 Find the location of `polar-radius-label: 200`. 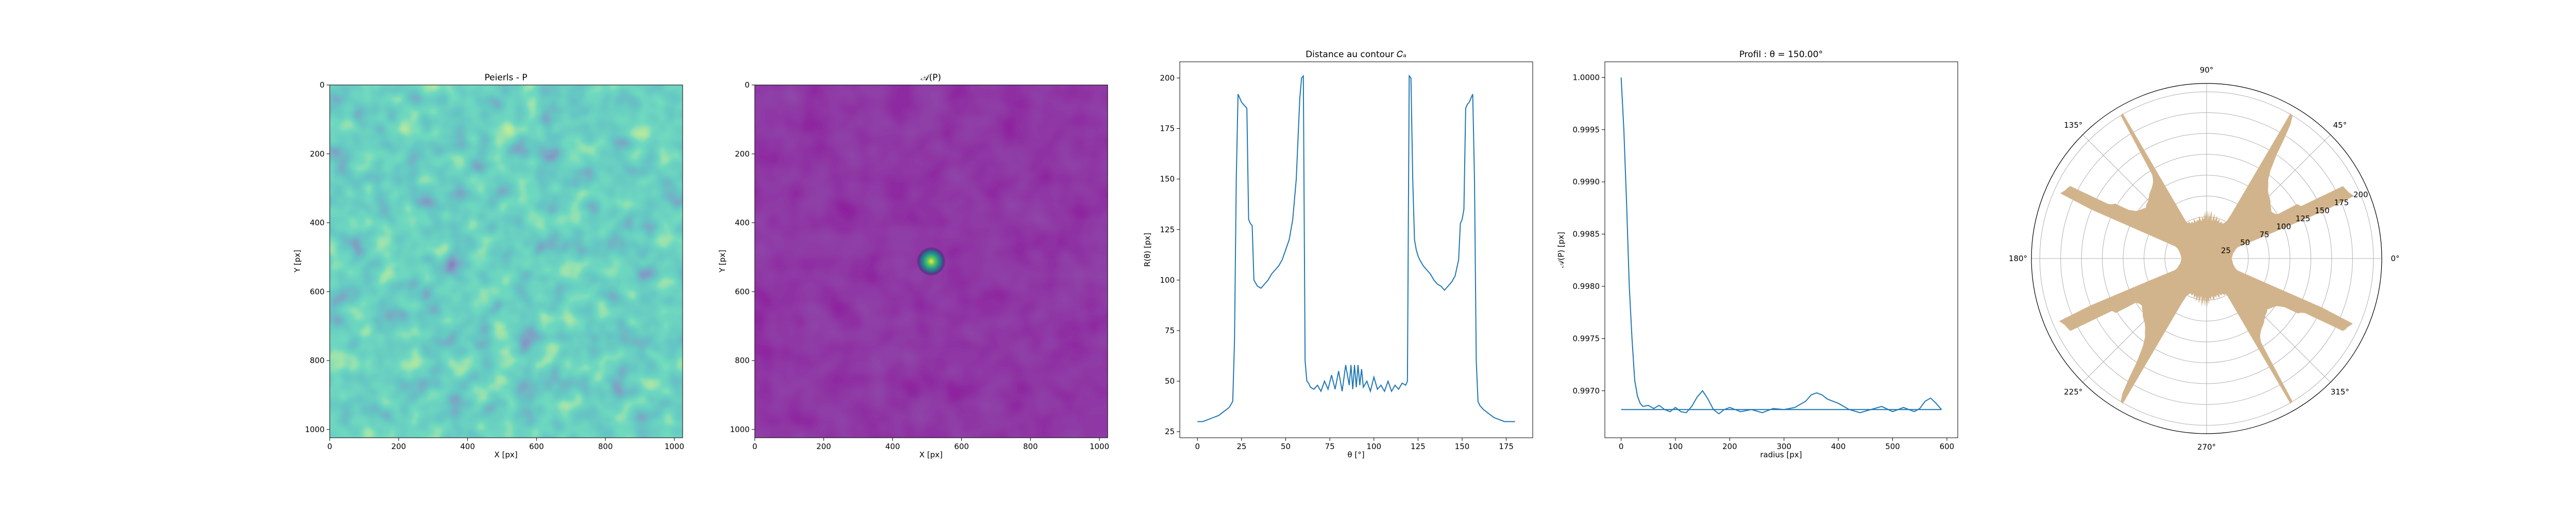

polar-radius-label: 200 is located at coordinates (2360, 194).